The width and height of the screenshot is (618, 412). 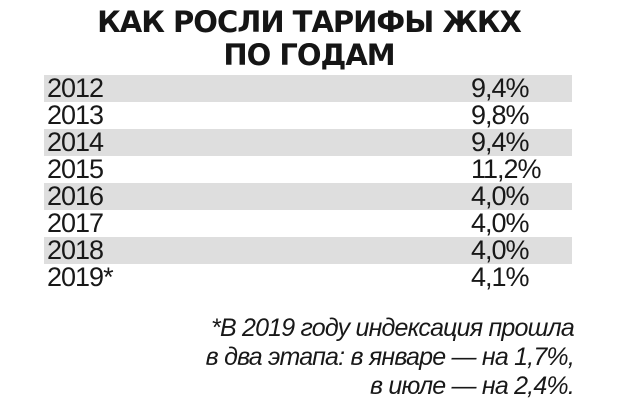 I want to click on year-cell: 2017, so click(x=75, y=223).